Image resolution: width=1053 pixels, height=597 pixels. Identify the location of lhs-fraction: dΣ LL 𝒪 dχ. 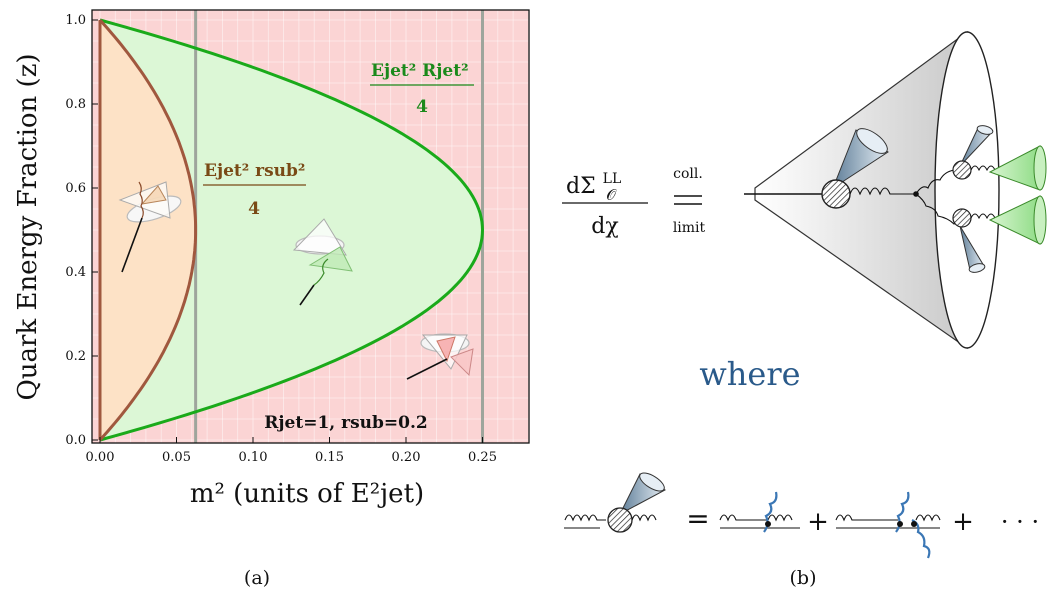
(605, 201).